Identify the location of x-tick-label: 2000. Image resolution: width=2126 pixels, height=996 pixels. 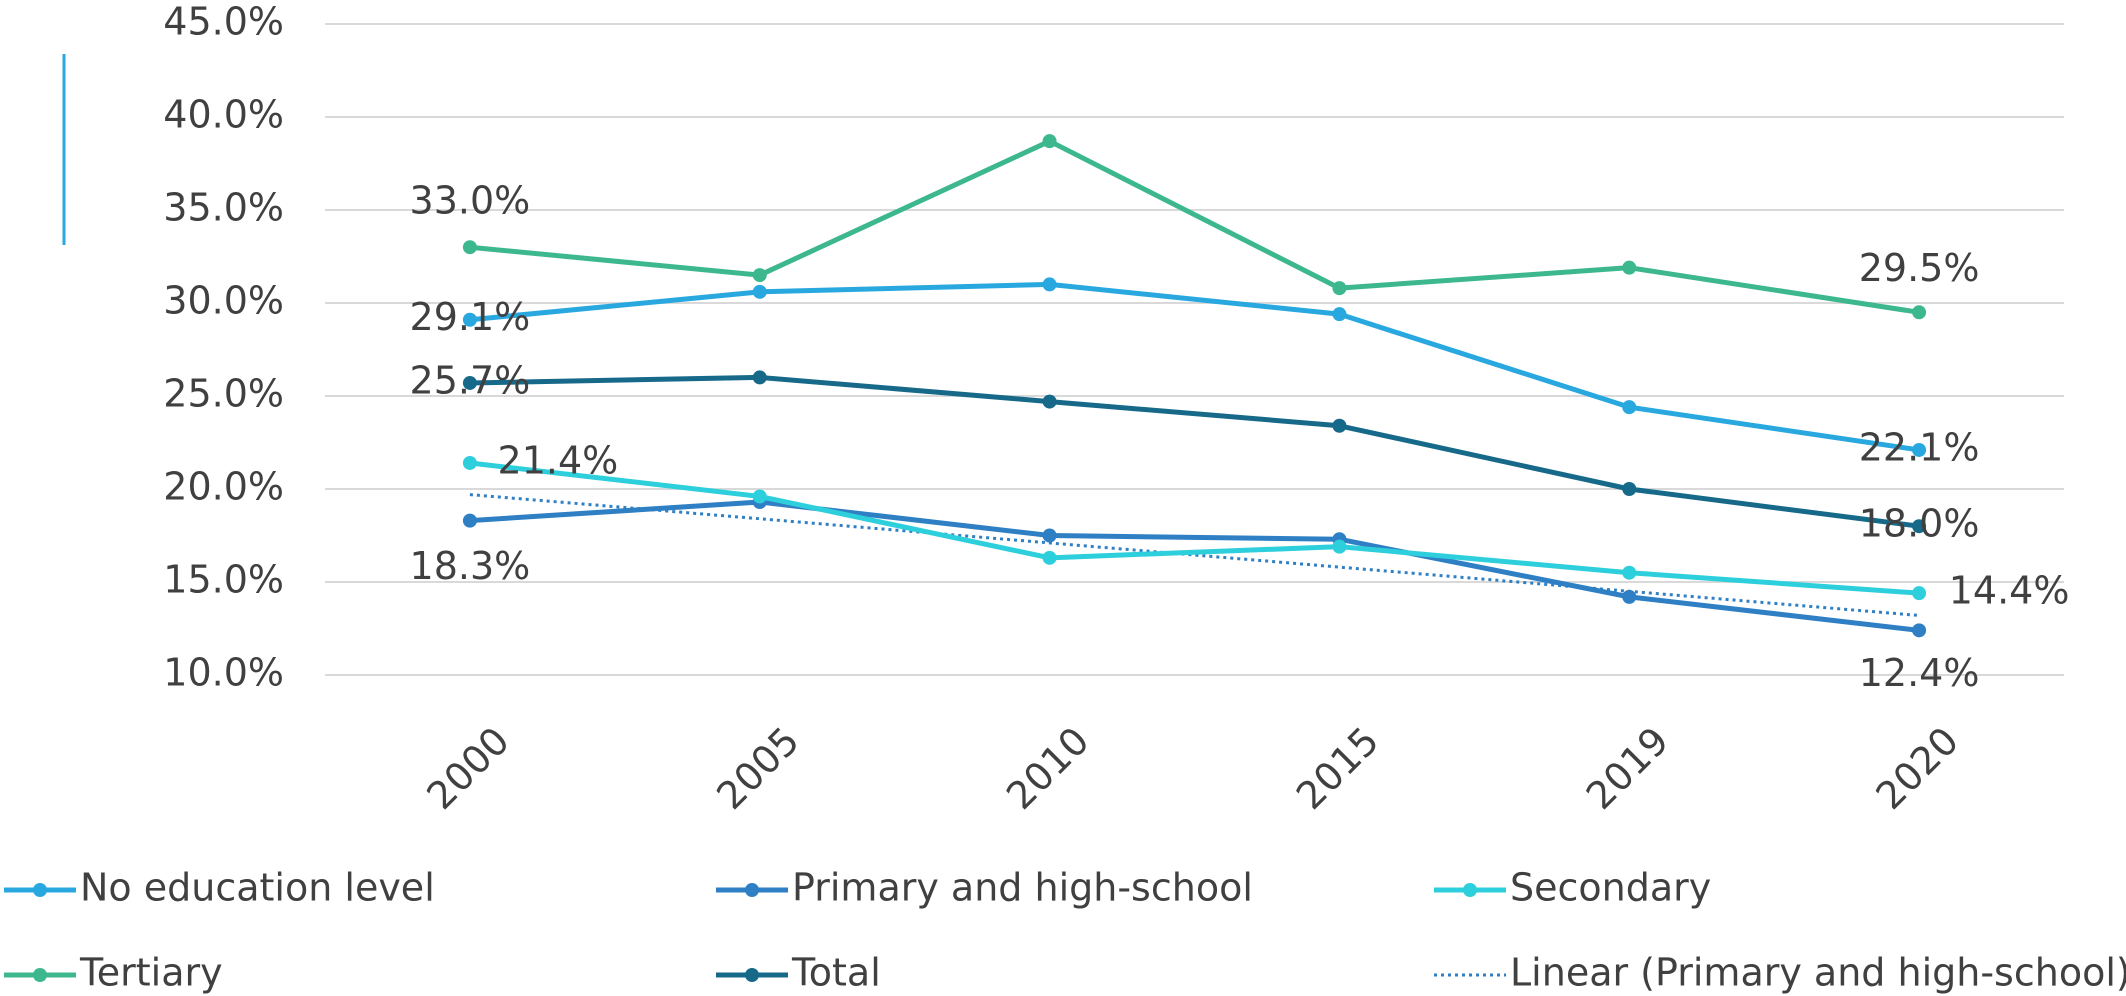
(468, 768).